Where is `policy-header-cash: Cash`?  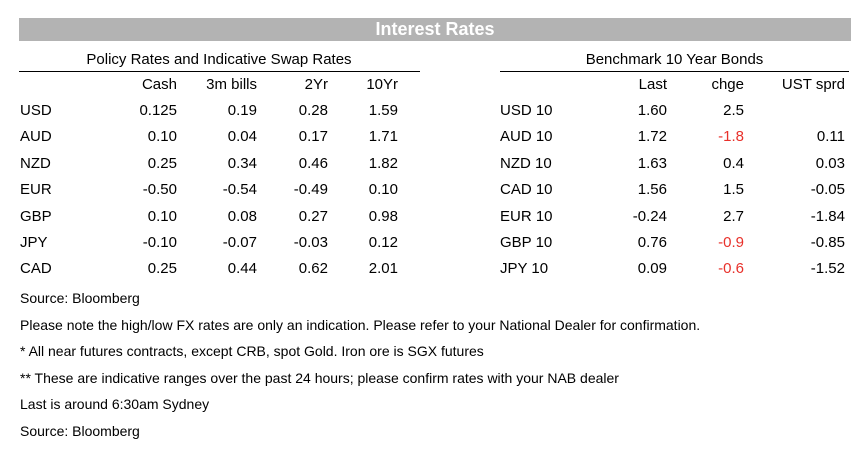
policy-header-cash: Cash is located at coordinates (159, 84).